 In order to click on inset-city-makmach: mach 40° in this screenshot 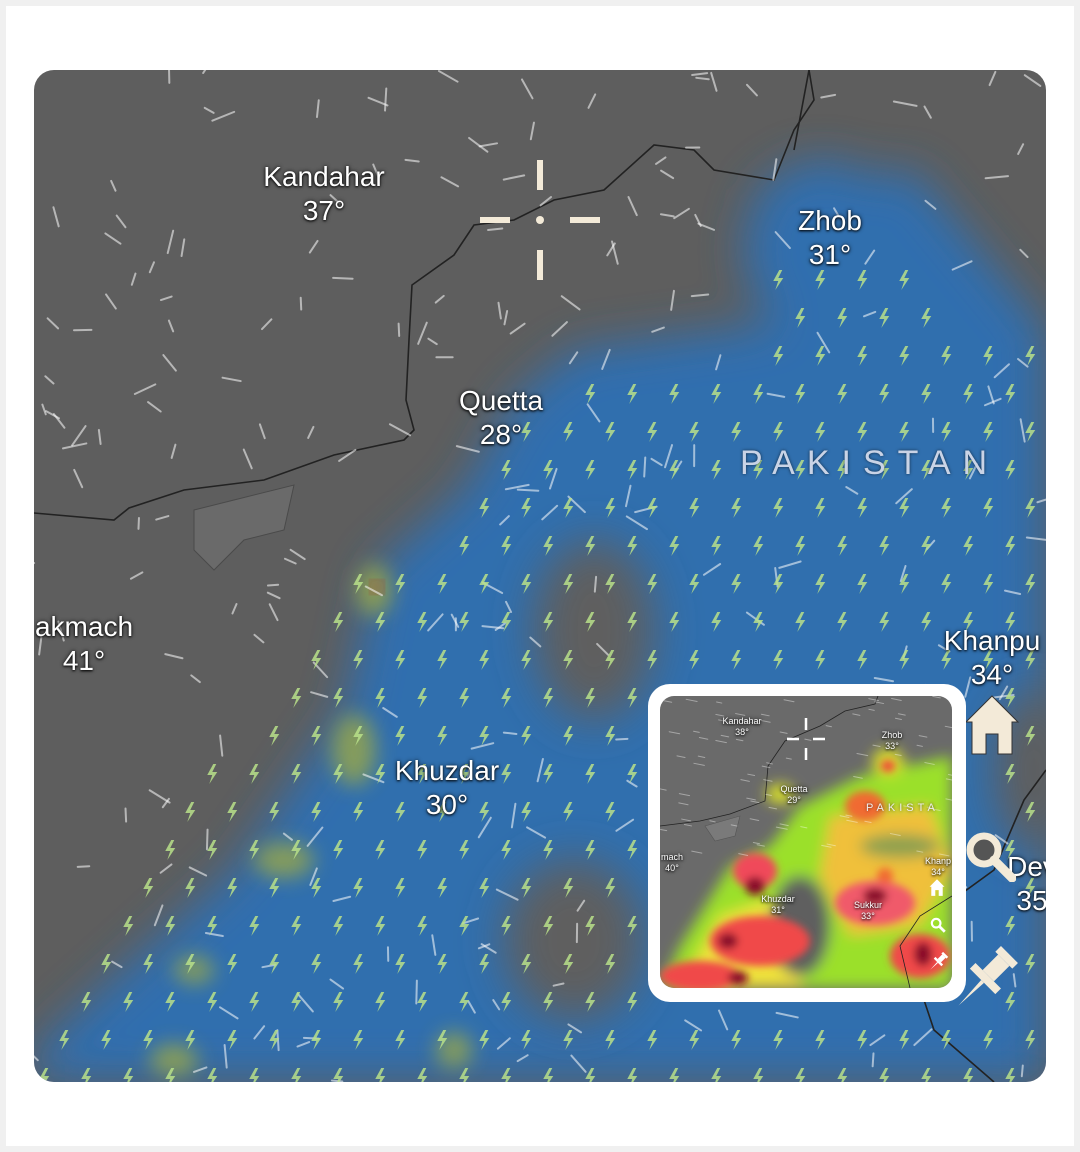, I will do `click(672, 862)`.